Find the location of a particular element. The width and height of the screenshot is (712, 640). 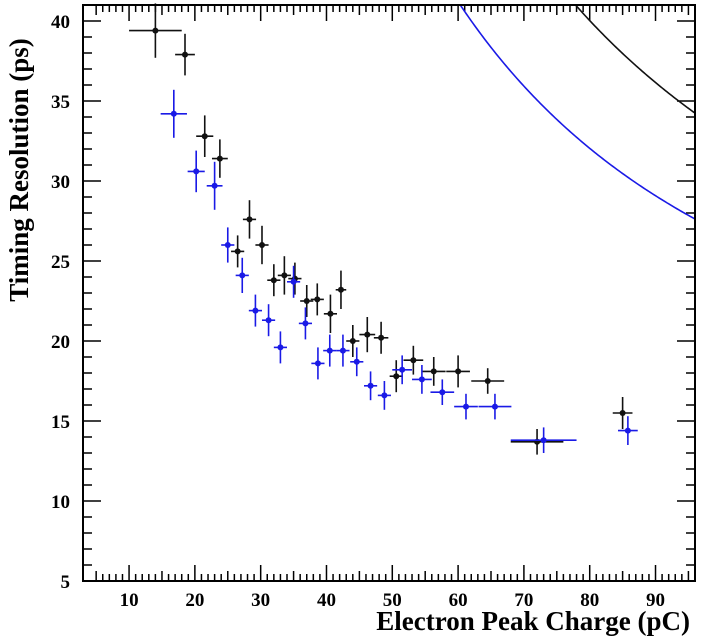

x-tick-label: 10 is located at coordinates (129, 600).